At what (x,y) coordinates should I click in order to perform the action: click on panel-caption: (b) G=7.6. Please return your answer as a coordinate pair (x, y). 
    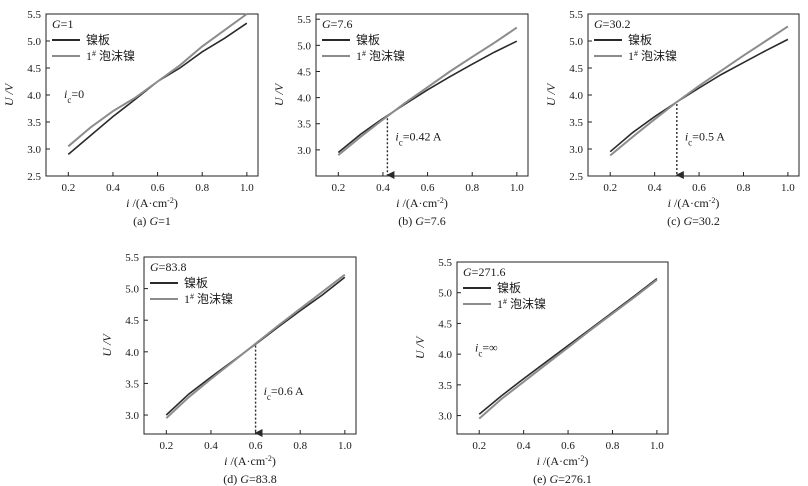
    Looking at the image, I should click on (421, 221).